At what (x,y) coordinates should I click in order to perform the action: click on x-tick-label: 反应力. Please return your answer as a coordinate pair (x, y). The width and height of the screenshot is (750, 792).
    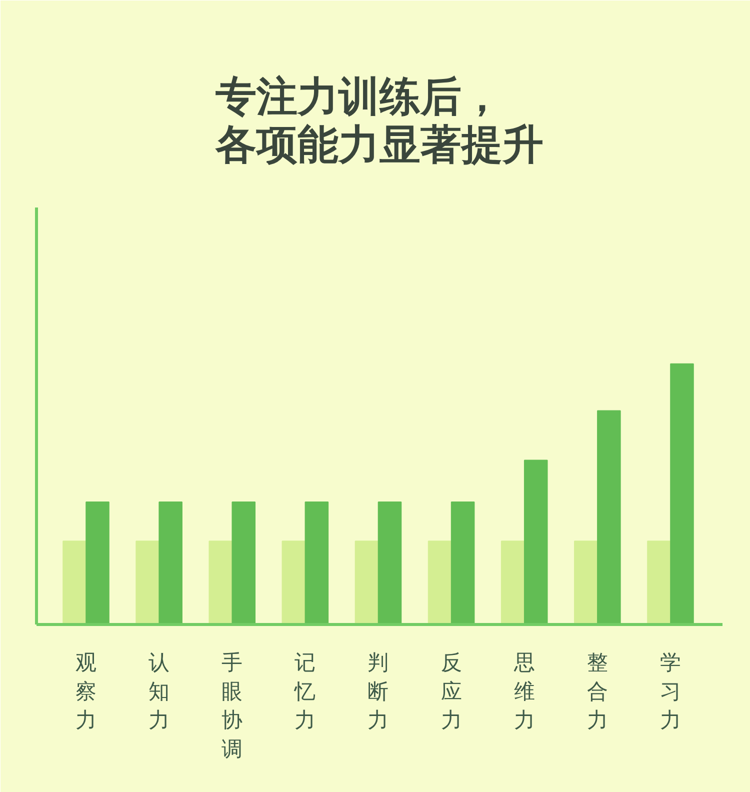
    Looking at the image, I should click on (451, 691).